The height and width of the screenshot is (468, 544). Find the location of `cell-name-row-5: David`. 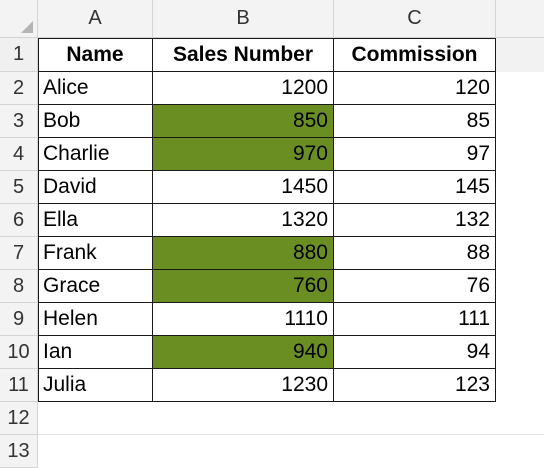

cell-name-row-5: David is located at coordinates (95, 187).